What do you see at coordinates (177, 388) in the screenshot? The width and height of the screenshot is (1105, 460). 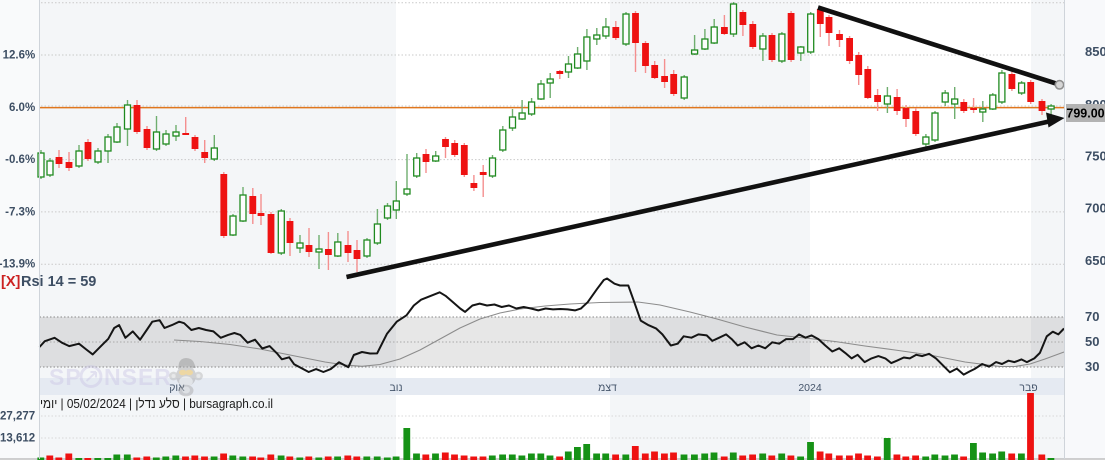 I see `svg-text: אוק` at bounding box center [177, 388].